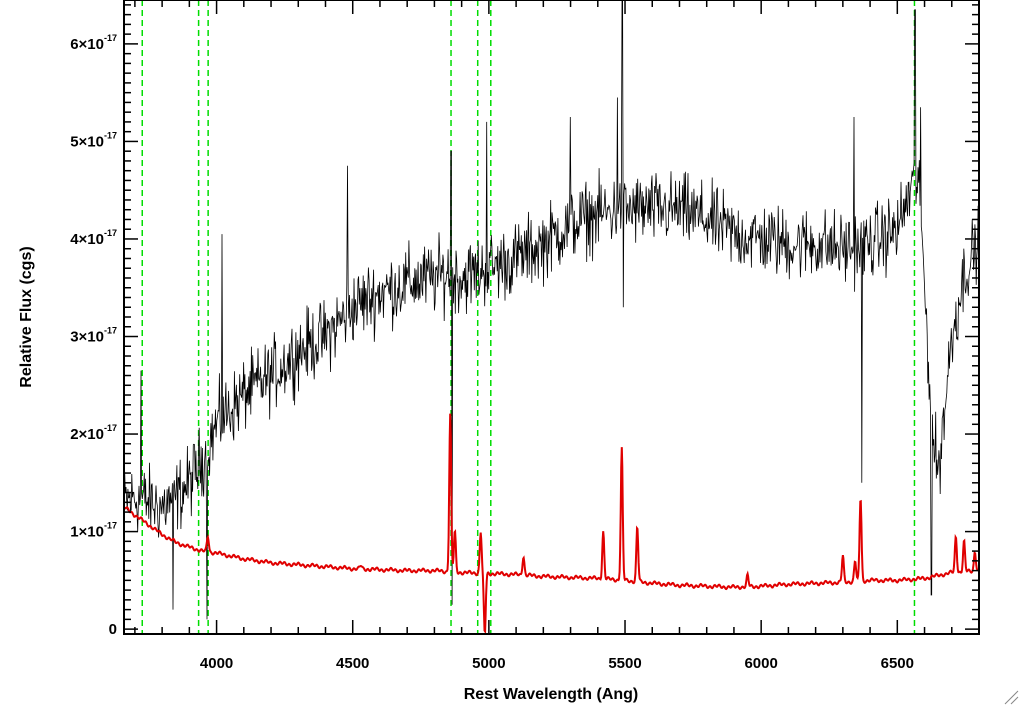 The height and width of the screenshot is (706, 1020). Describe the element at coordinates (557, 663) in the screenshot. I see `x-tick-labels: 4000 4500 5000 5500 6000 6500` at that location.